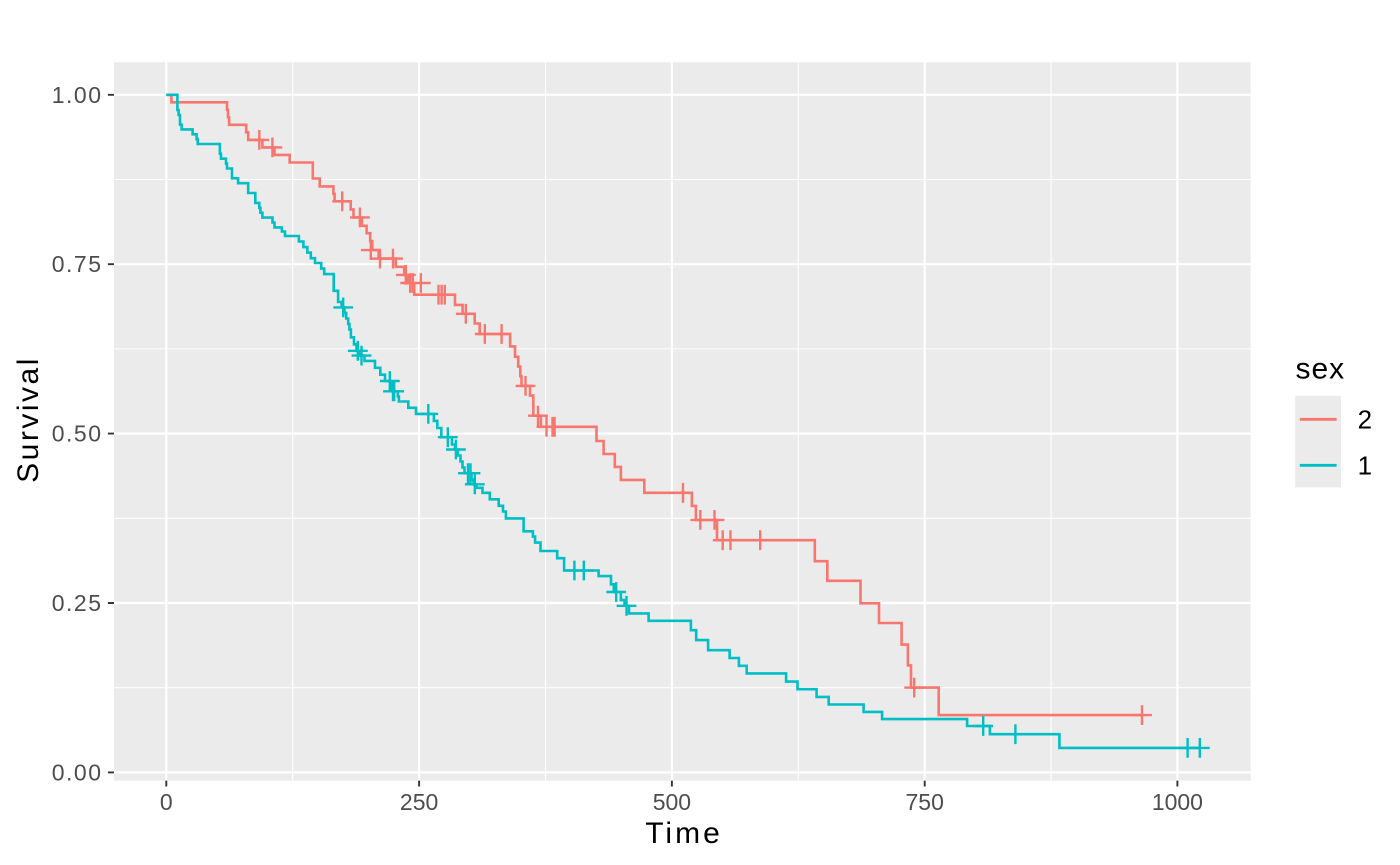  Describe the element at coordinates (77, 264) in the screenshot. I see `svg-text: 0.75` at that location.